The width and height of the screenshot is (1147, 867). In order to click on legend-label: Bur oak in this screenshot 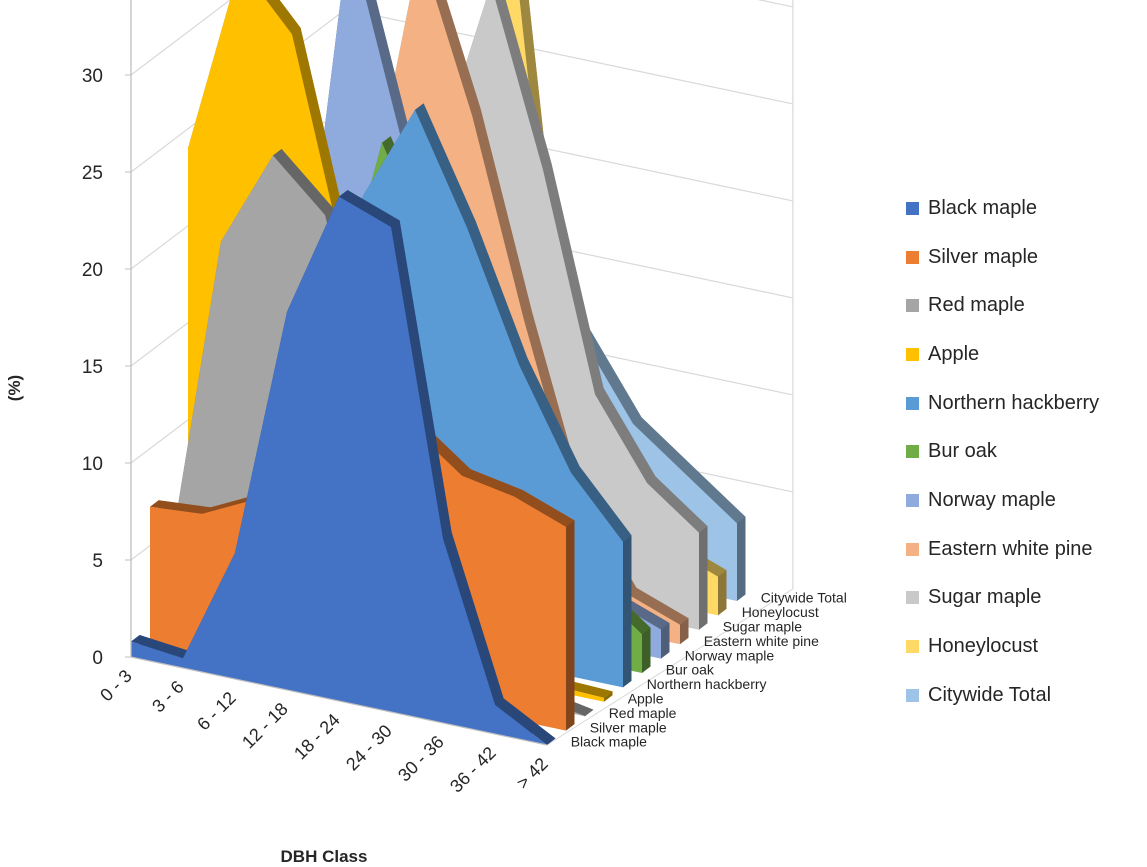, I will do `click(962, 451)`.